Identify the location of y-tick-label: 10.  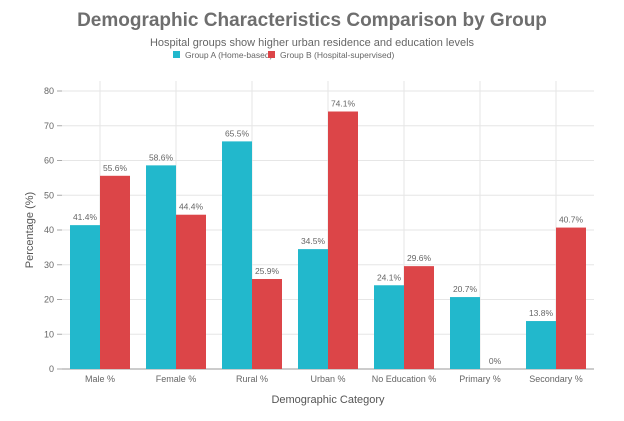
(49, 334).